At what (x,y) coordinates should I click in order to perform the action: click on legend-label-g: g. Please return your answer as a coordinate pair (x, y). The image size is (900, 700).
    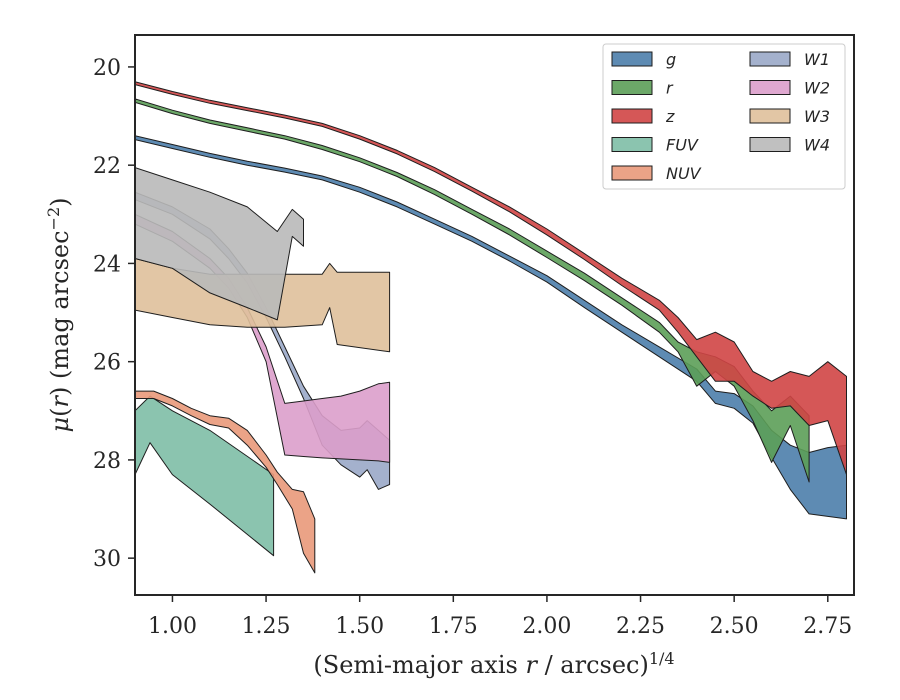
    Looking at the image, I should click on (671, 59).